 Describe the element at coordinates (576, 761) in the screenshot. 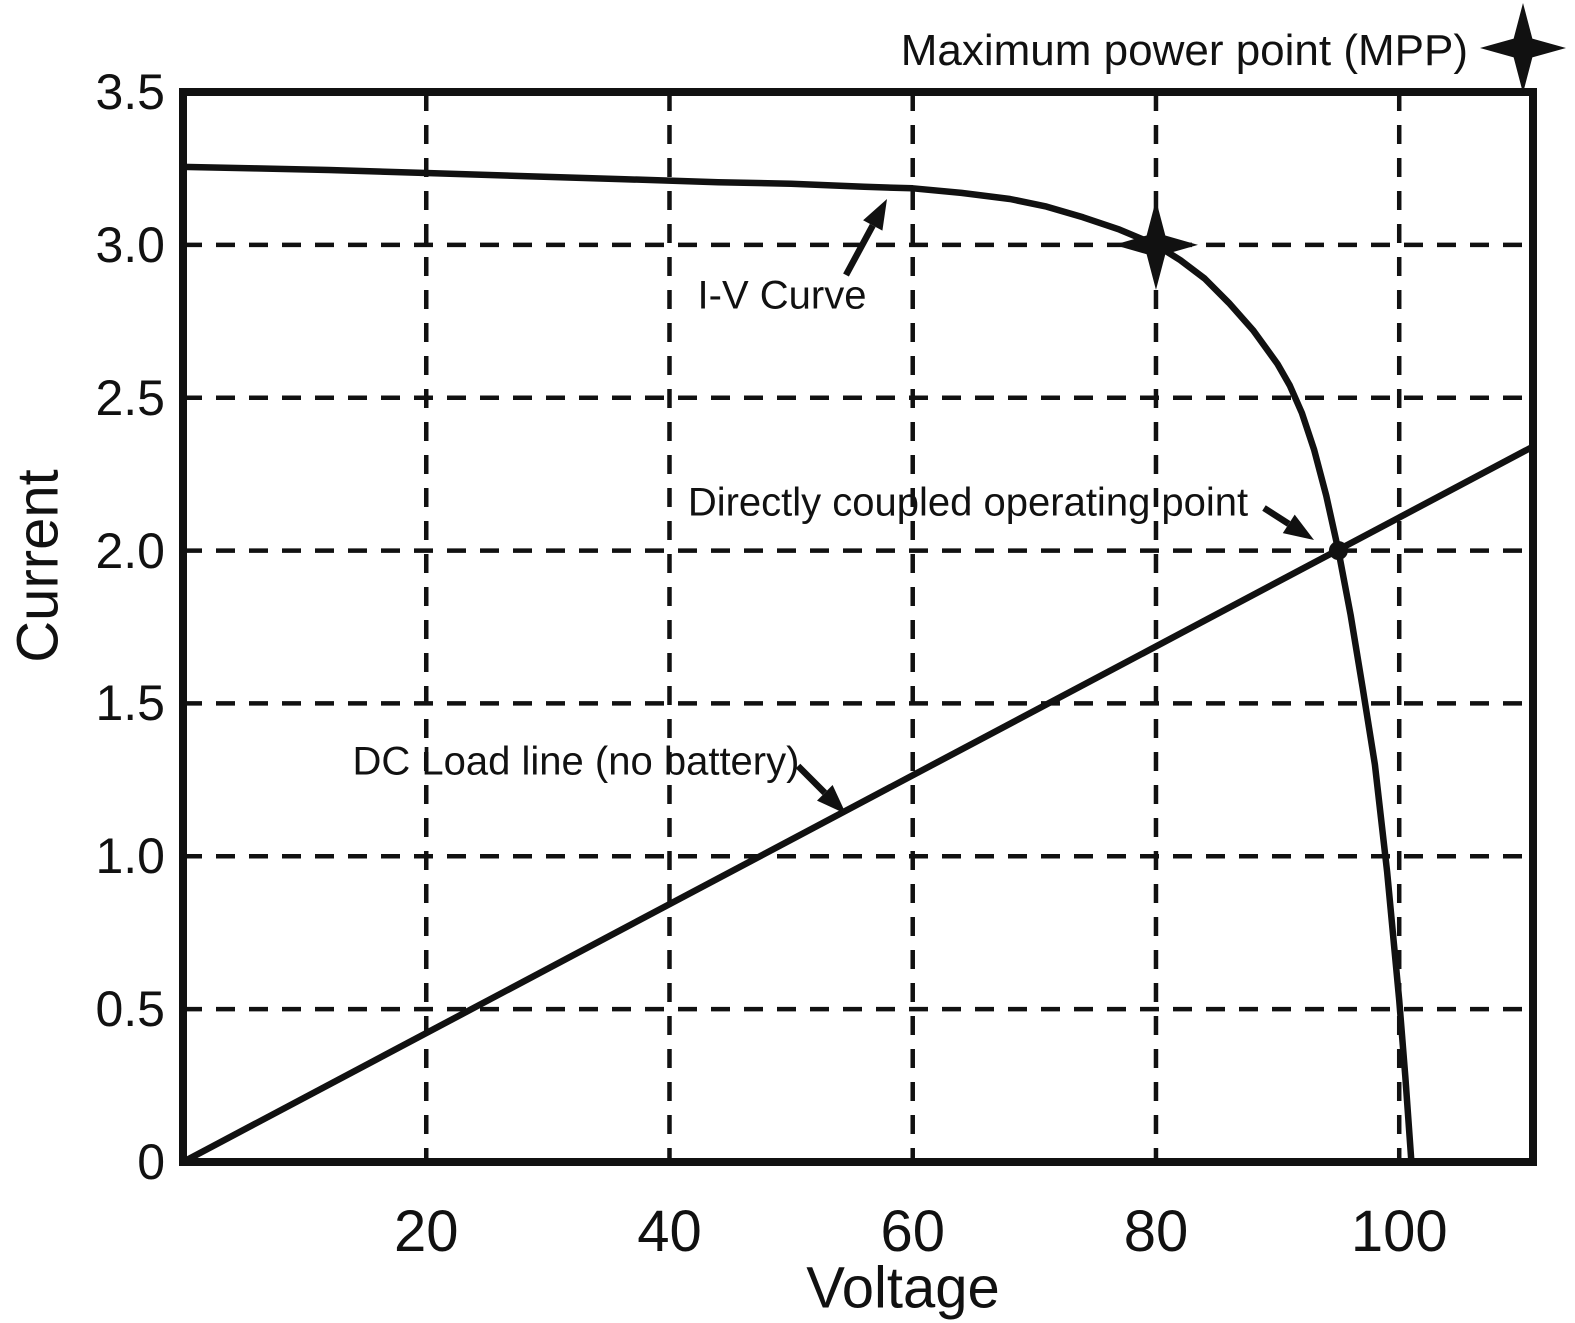

I see `annotation-load-line: DC Load line (no battery)` at that location.